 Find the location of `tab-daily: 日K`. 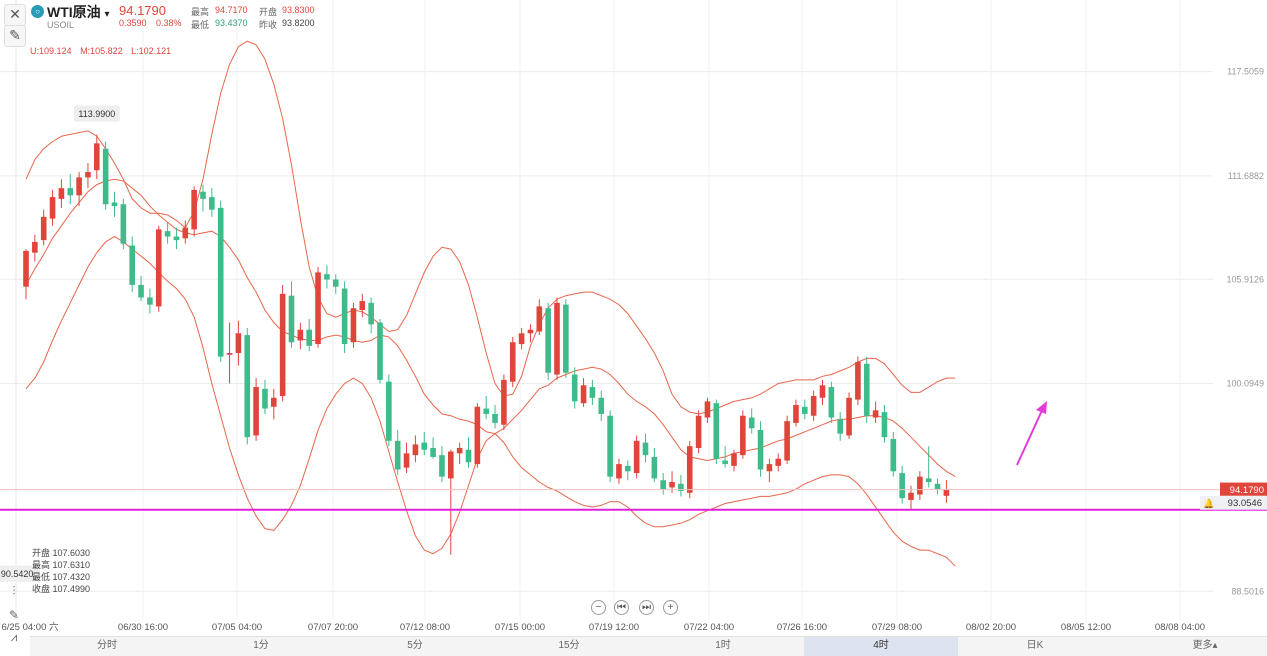

tab-daily: 日K is located at coordinates (1035, 645).